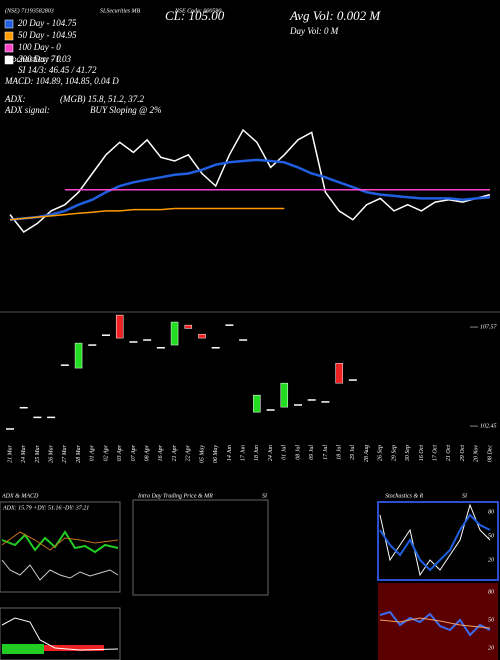 Image resolution: width=500 pixels, height=660 pixels. What do you see at coordinates (381, 453) in the screenshot?
I see `x-tick-label: 26 Sep` at bounding box center [381, 453].